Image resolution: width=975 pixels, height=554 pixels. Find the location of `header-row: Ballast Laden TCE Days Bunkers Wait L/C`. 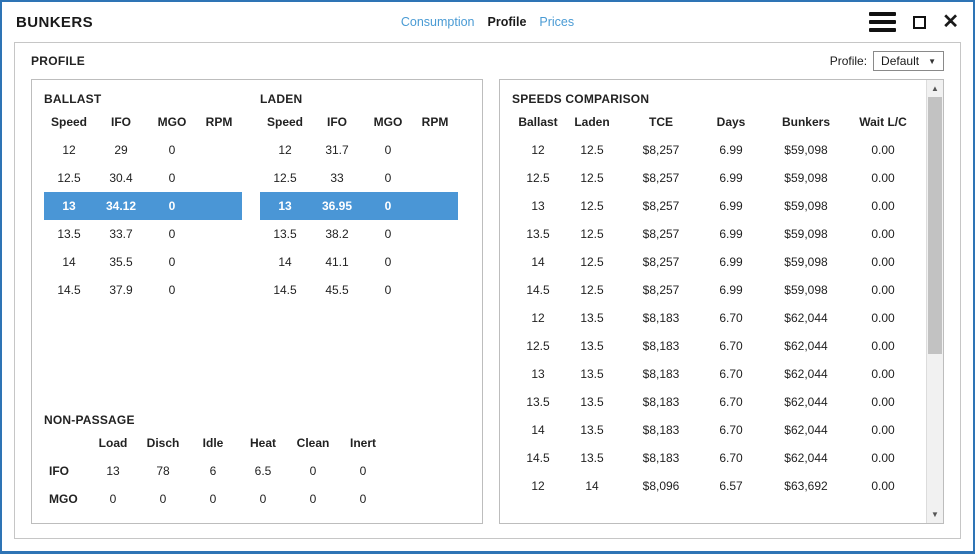

header-row: Ballast Laden TCE Days Bunkers Wait L/C is located at coordinates (713, 122).